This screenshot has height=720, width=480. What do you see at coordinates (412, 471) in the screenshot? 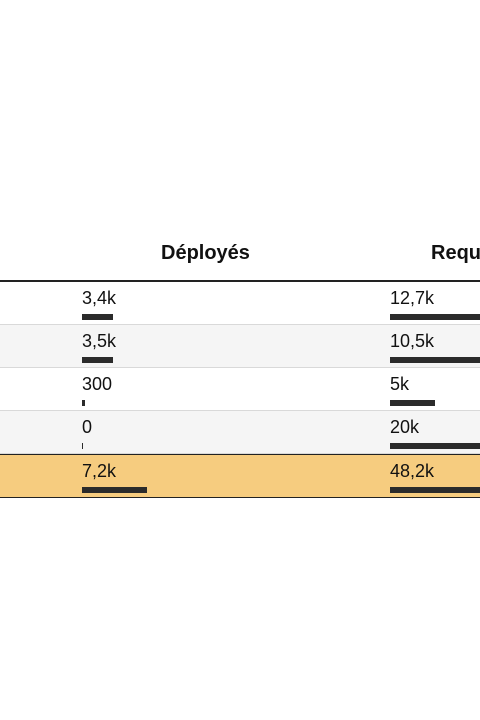
I see `cell-value: 48,2k` at bounding box center [412, 471].